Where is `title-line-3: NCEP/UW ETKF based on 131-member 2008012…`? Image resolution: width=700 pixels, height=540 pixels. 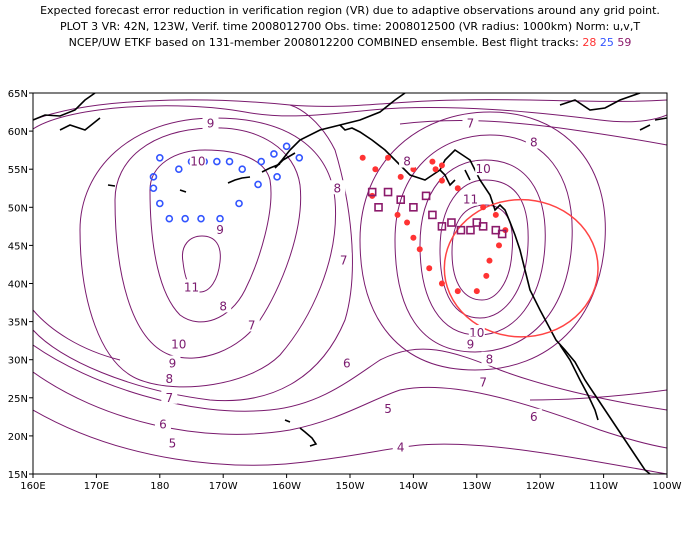 title-line-3: NCEP/UW ETKF based on 131-member 2008012… is located at coordinates (350, 42).